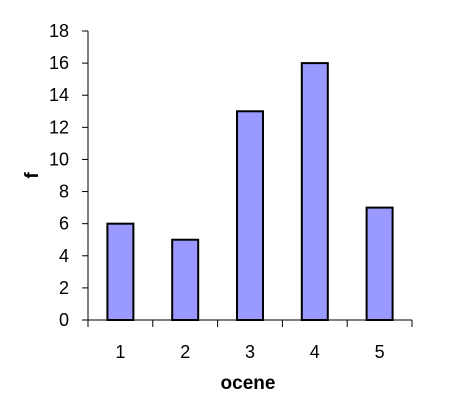  I want to click on x-tick-label: 2, so click(185, 352).